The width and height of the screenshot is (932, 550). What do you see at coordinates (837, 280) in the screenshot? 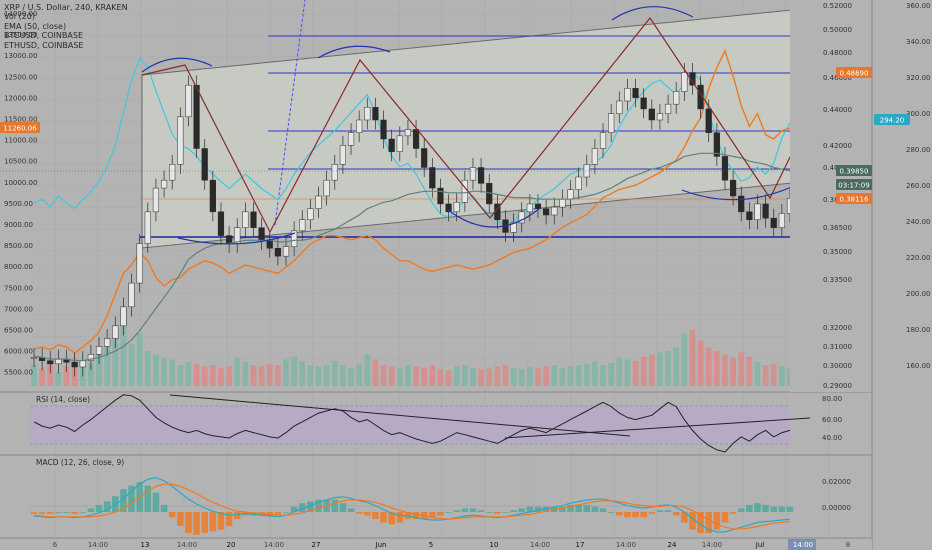
I see `right-axis-tick: 0.33500` at bounding box center [837, 280].